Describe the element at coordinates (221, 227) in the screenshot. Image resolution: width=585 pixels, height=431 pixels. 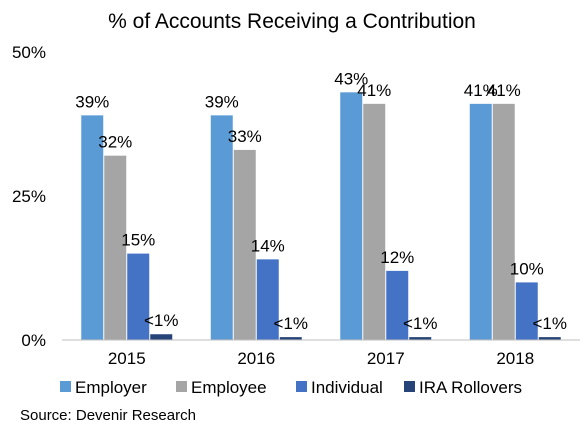
I see `bar-employer-2016` at that location.